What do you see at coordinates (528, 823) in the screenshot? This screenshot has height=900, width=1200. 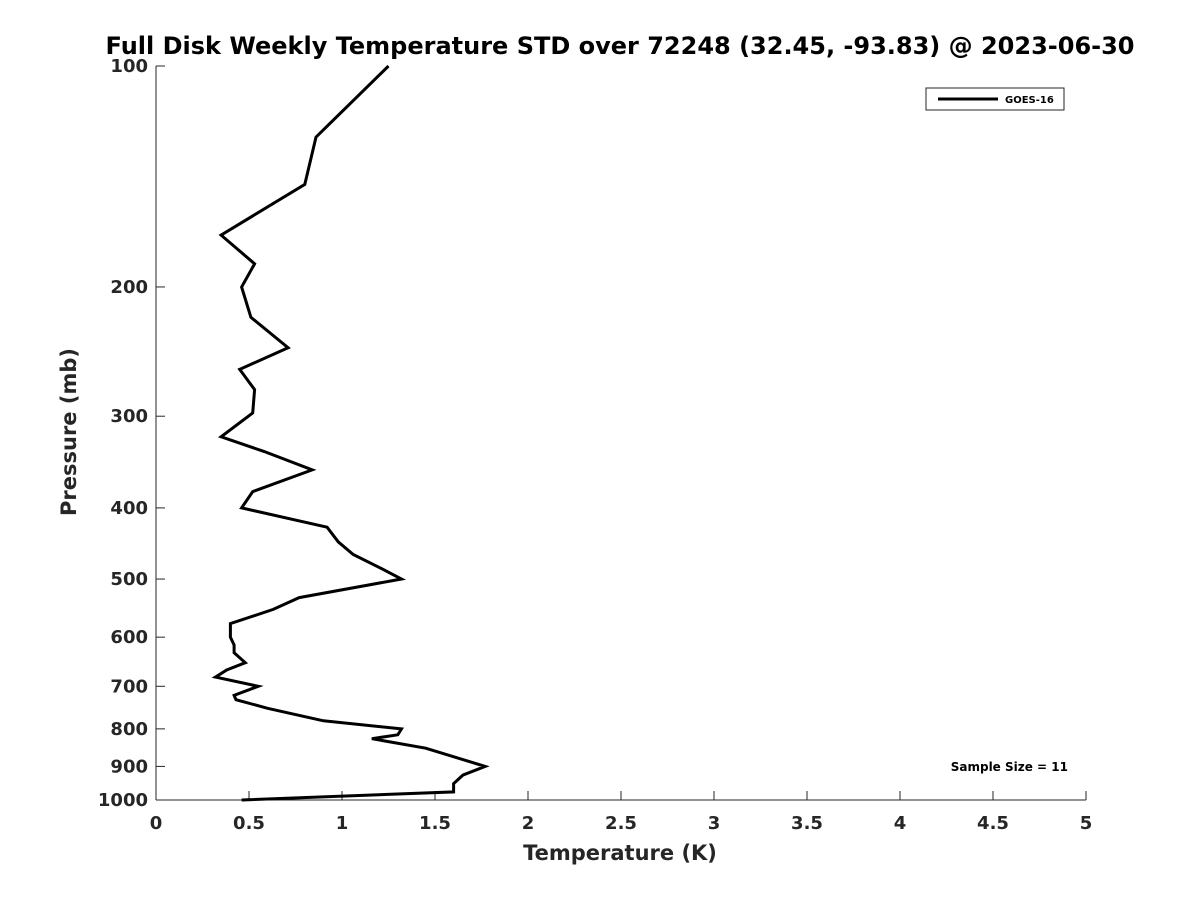 I see `x-tick-label: 2` at bounding box center [528, 823].